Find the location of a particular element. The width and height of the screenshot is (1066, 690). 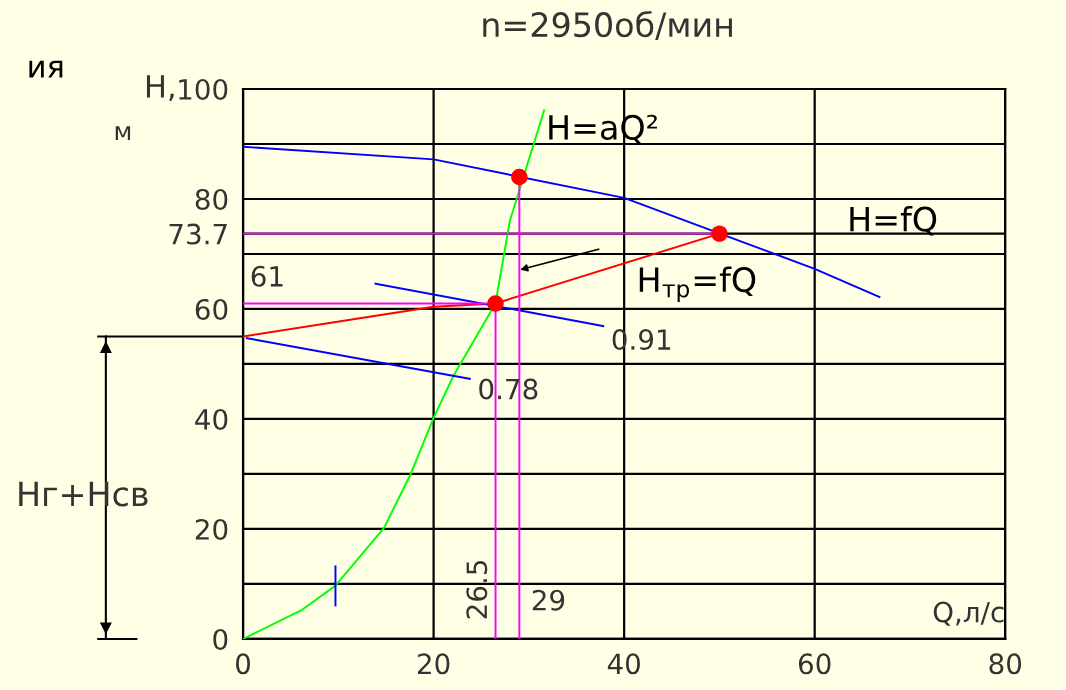

y-tick-label: 80 is located at coordinates (211, 199).